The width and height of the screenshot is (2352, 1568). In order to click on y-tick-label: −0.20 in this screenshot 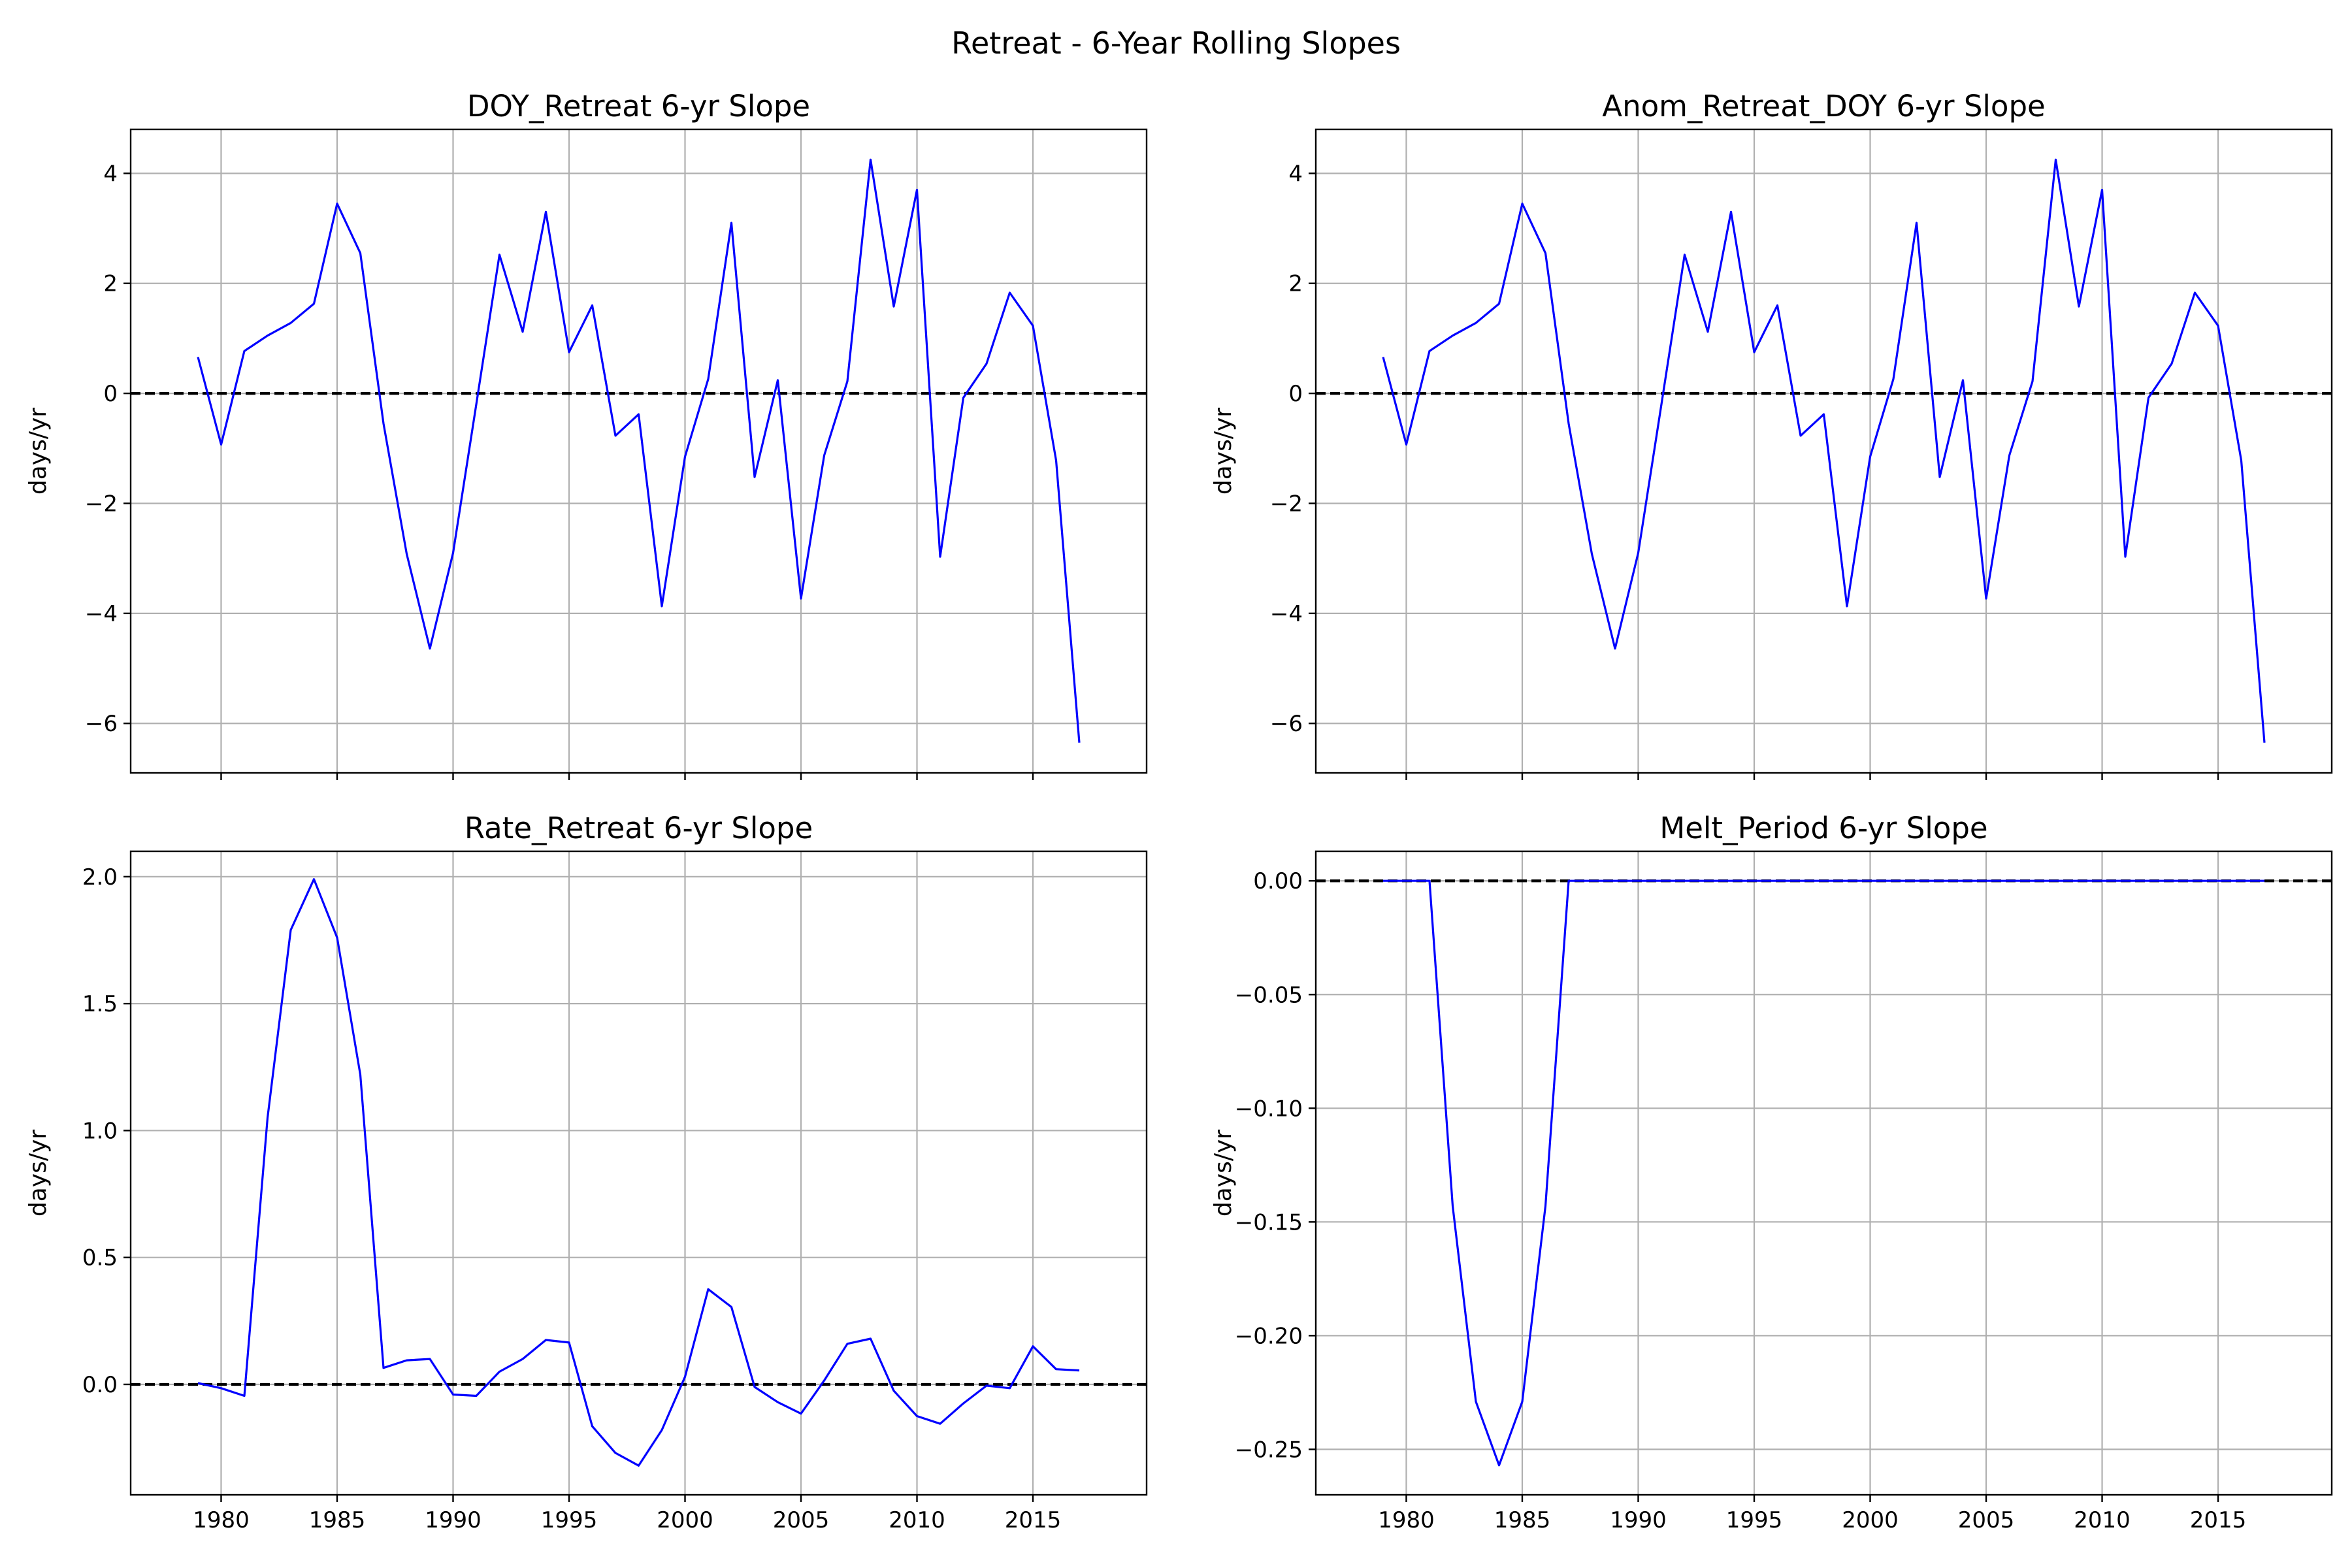, I will do `click(1269, 1336)`.